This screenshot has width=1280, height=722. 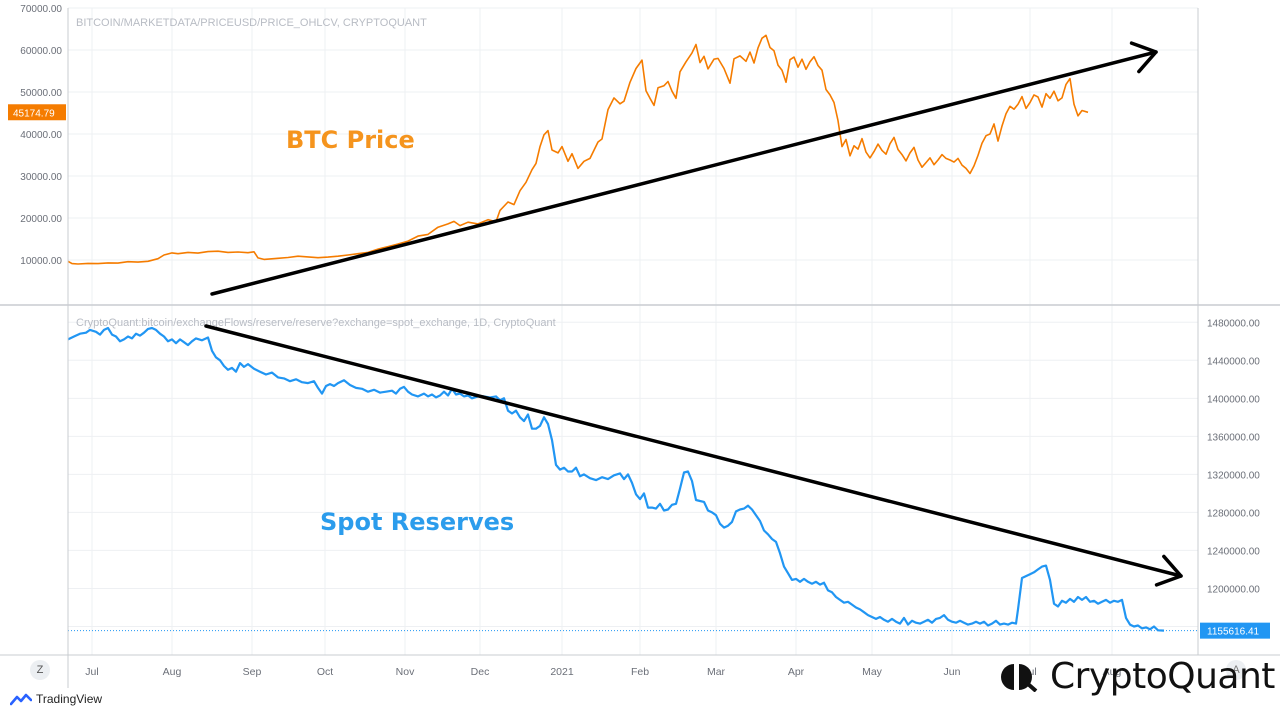 I want to click on x-tick-label: Dec, so click(x=480, y=672).